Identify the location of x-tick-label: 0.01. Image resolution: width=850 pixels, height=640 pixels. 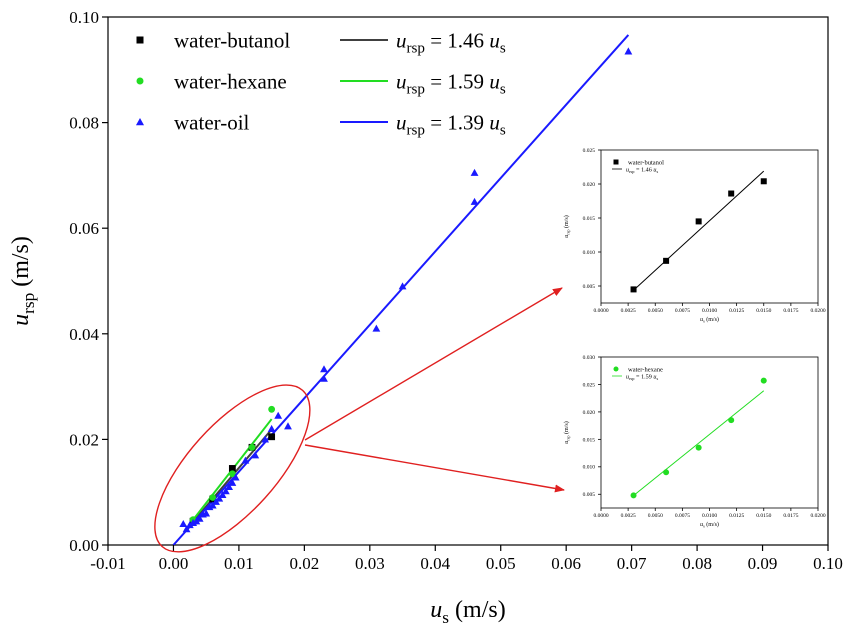
(239, 563).